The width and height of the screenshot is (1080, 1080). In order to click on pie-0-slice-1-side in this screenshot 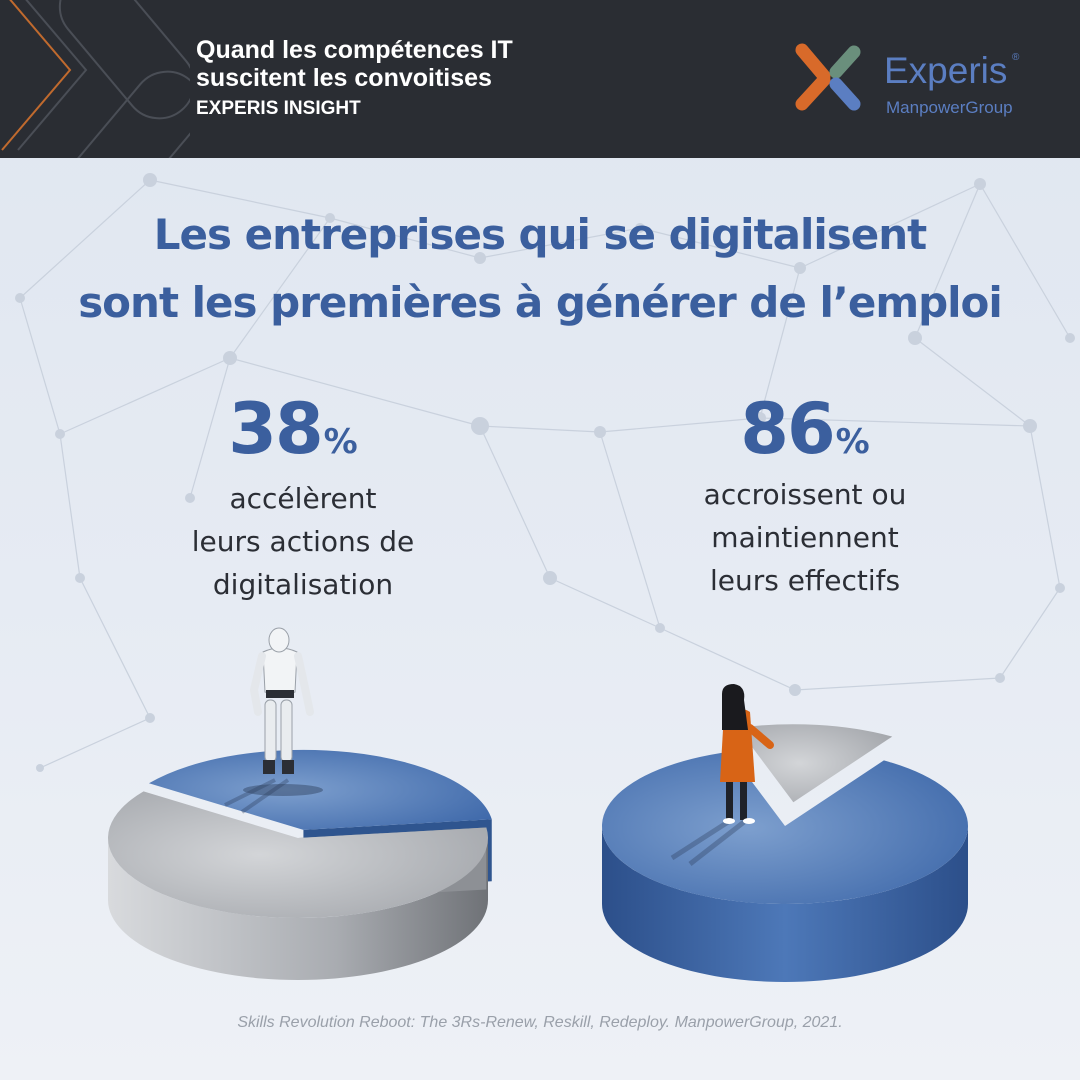, I will do `click(298, 909)`.